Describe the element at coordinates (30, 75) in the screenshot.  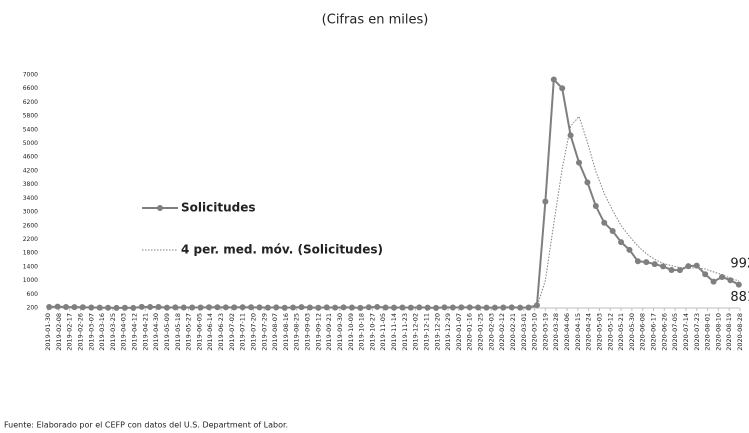
I see `y-tick-label: 7000` at that location.